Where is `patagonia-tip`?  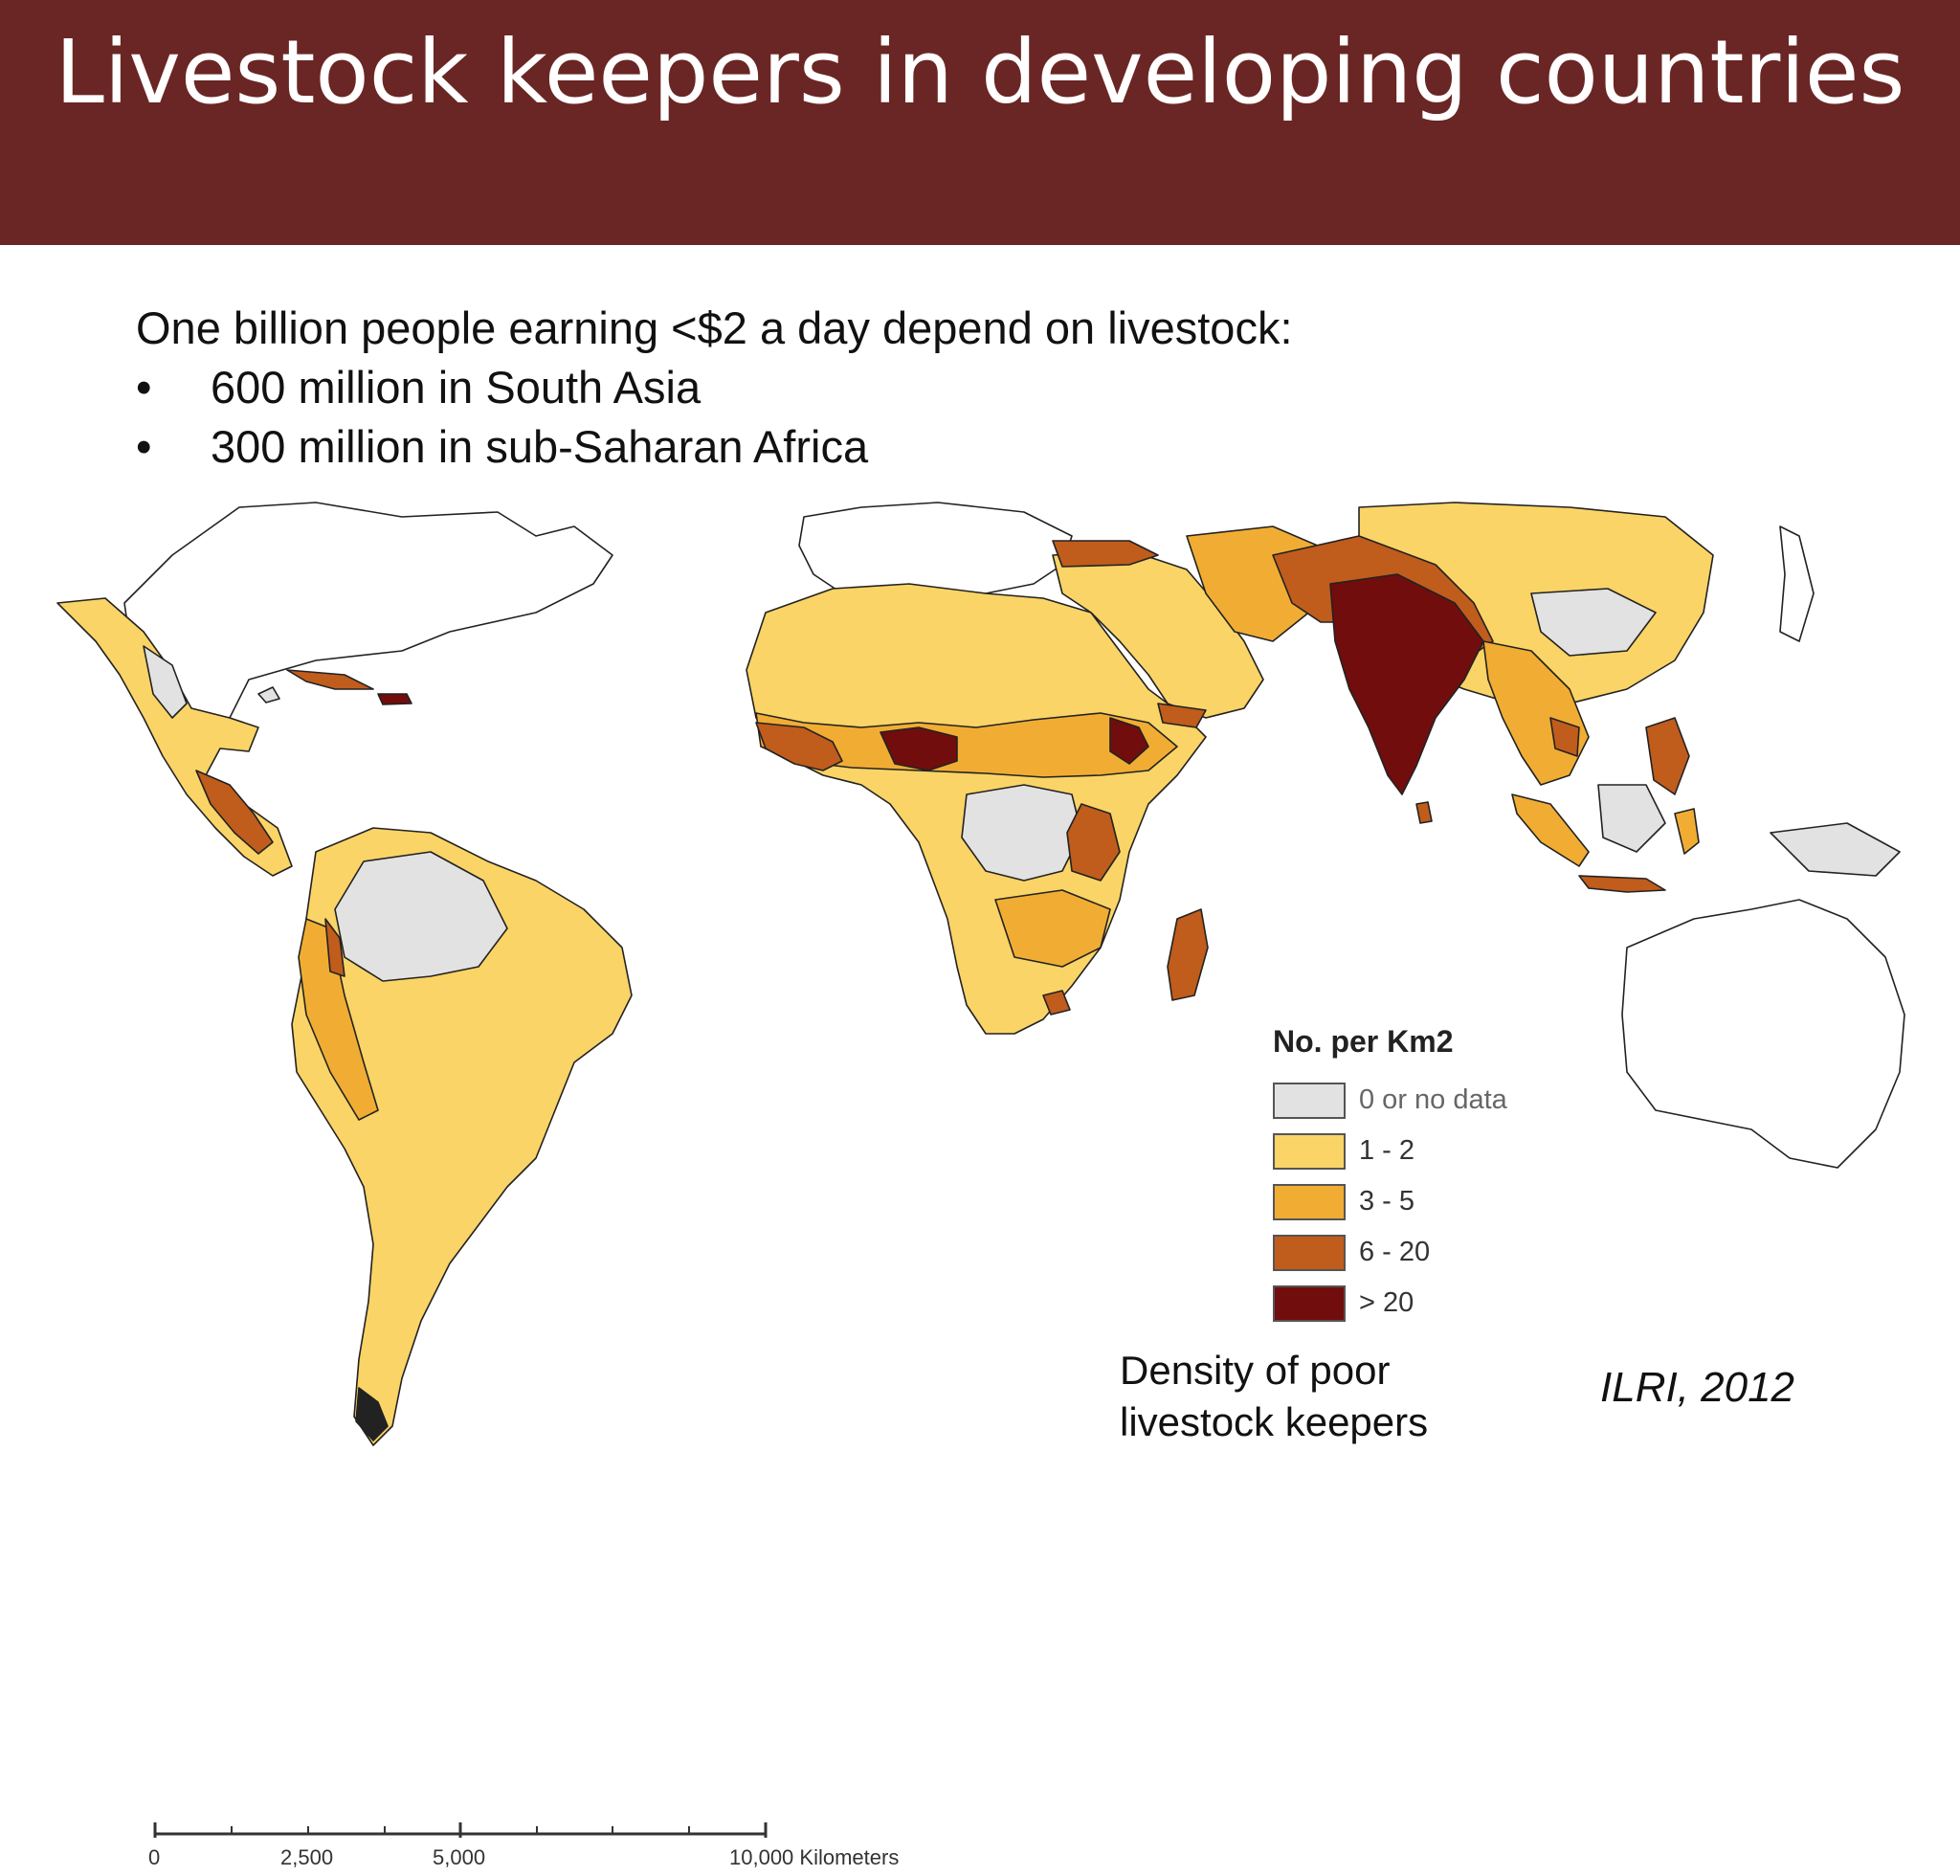
patagonia-tip is located at coordinates (372, 1414).